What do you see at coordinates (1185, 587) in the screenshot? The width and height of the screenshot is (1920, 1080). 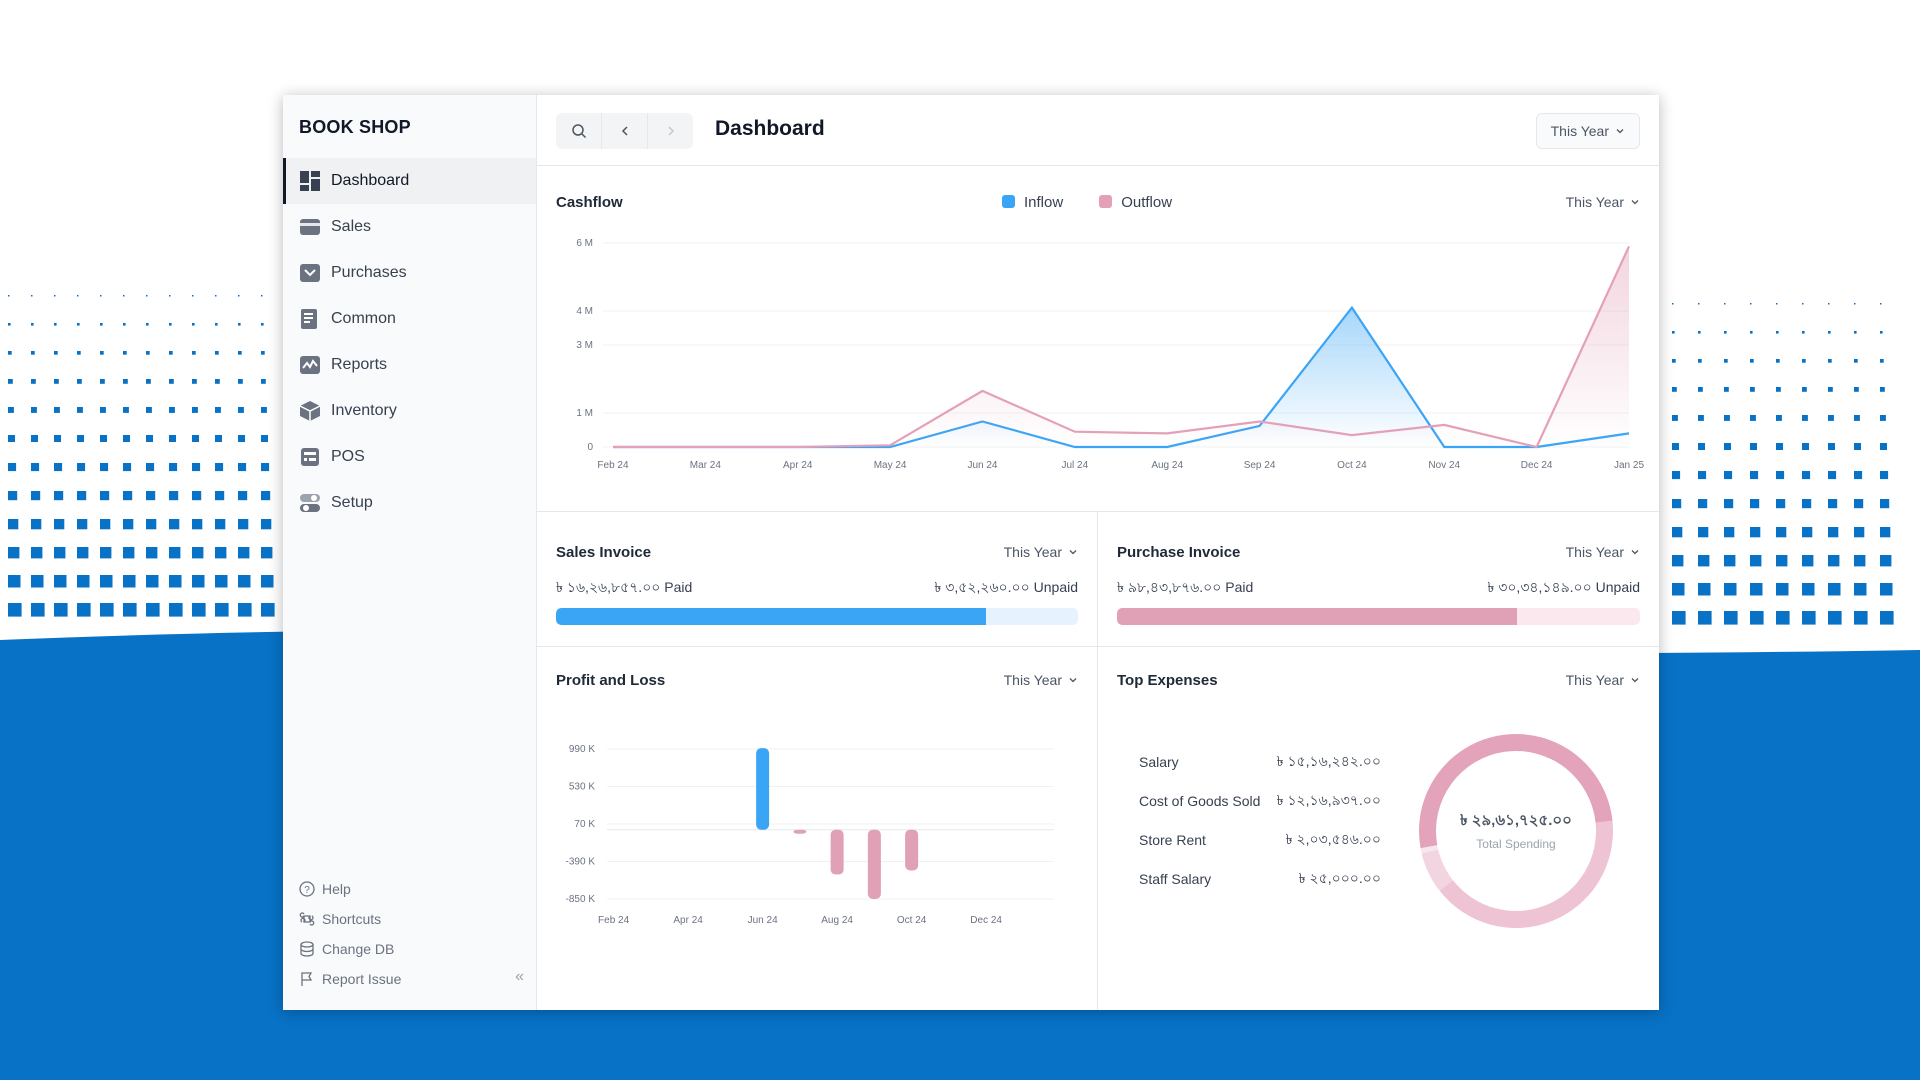 I see `purchase-paid-amount: ৳ ৯৮,৪৩,৮৭৬.০০ Paid` at bounding box center [1185, 587].